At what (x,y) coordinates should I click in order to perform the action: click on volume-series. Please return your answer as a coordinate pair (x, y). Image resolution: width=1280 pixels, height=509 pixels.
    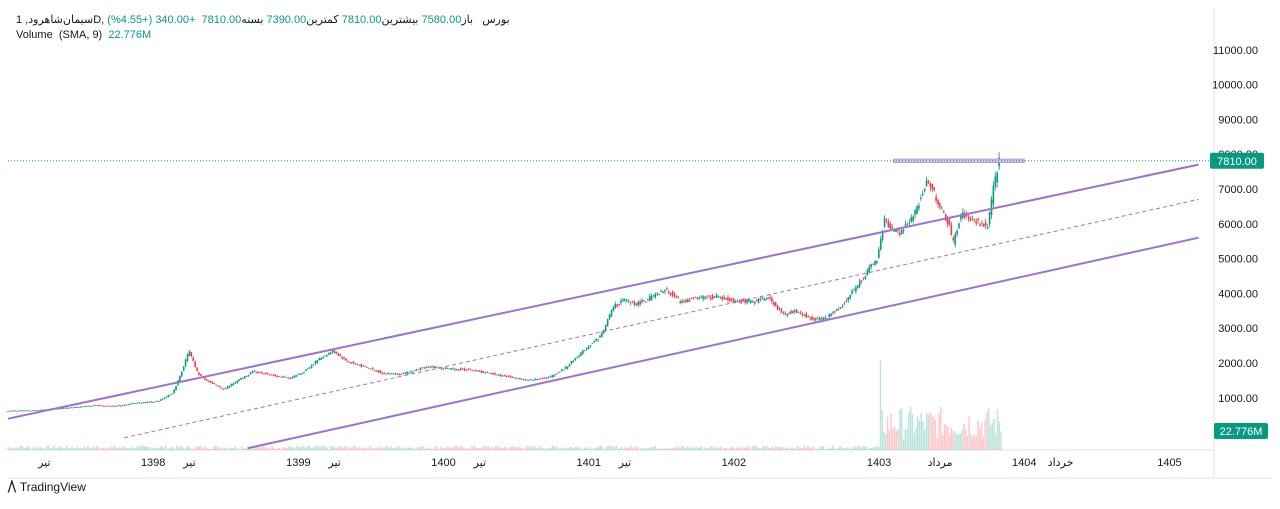
    Looking at the image, I should click on (504, 405).